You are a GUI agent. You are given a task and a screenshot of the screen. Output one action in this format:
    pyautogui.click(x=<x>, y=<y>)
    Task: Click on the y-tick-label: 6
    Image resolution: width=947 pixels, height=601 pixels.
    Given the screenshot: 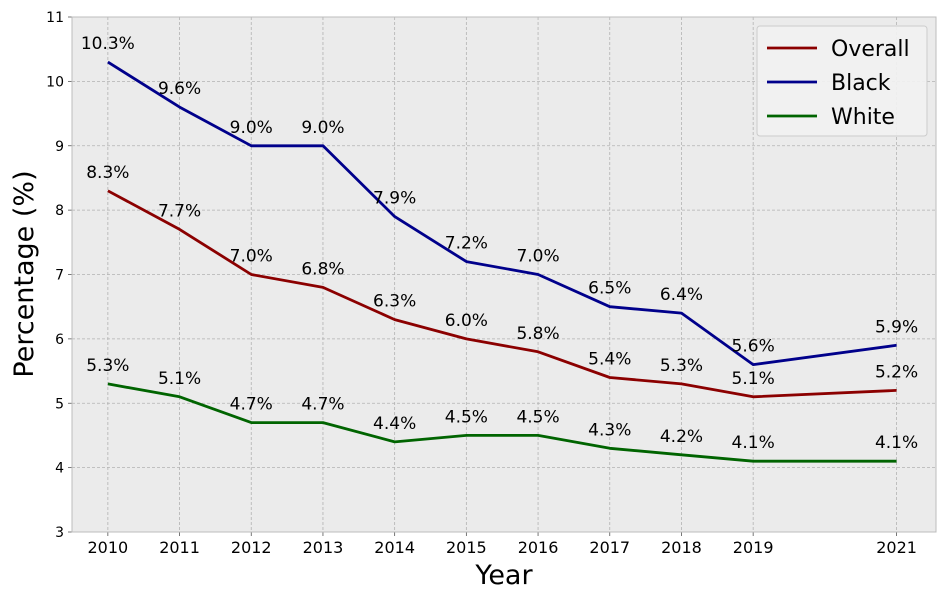 What is the action you would take?
    pyautogui.click(x=59, y=340)
    